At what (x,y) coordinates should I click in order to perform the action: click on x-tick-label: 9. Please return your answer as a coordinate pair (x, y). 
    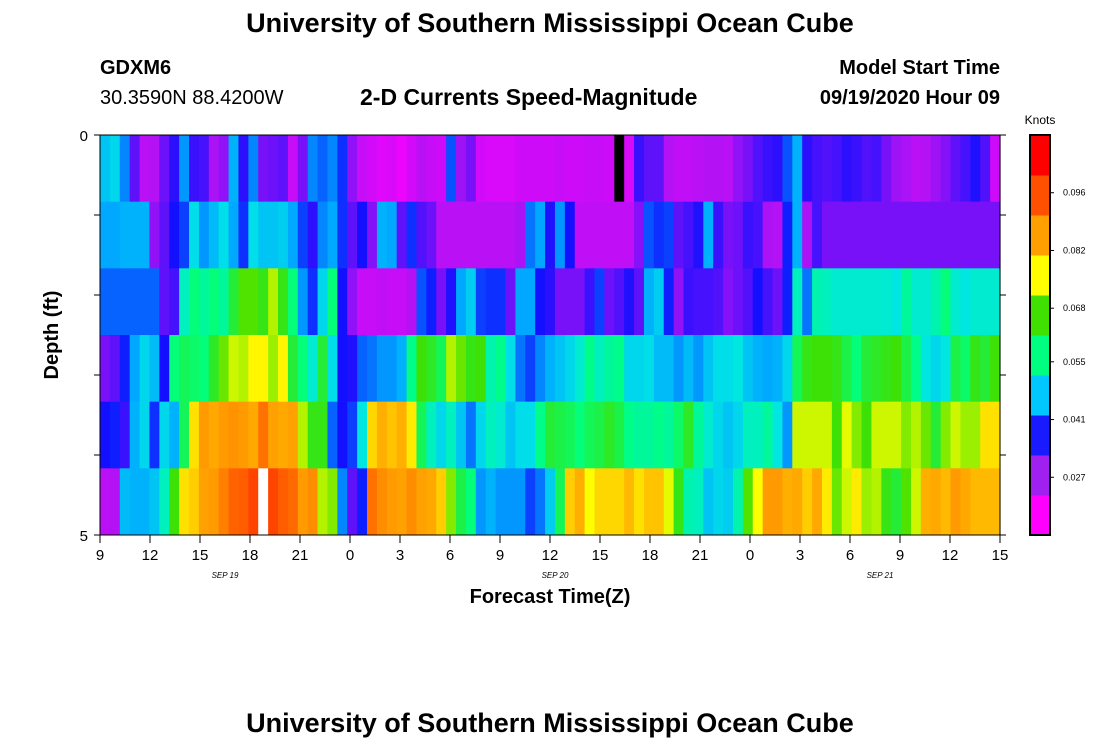
    Looking at the image, I should click on (100, 555).